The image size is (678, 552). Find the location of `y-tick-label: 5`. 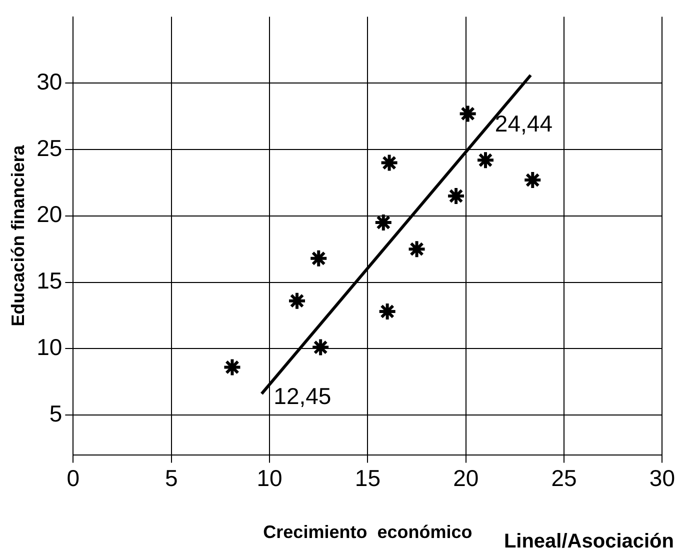

y-tick-label: 5 is located at coordinates (55, 413).